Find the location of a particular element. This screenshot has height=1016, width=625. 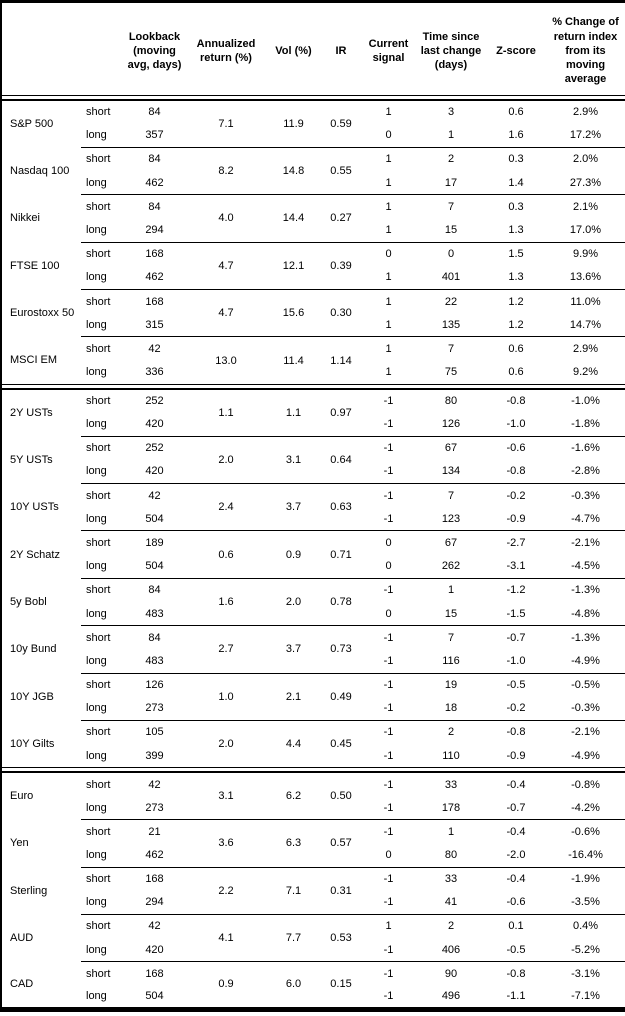

asset-row-long: long 420 -1 134 -0.8 -2.8% is located at coordinates (313, 472).